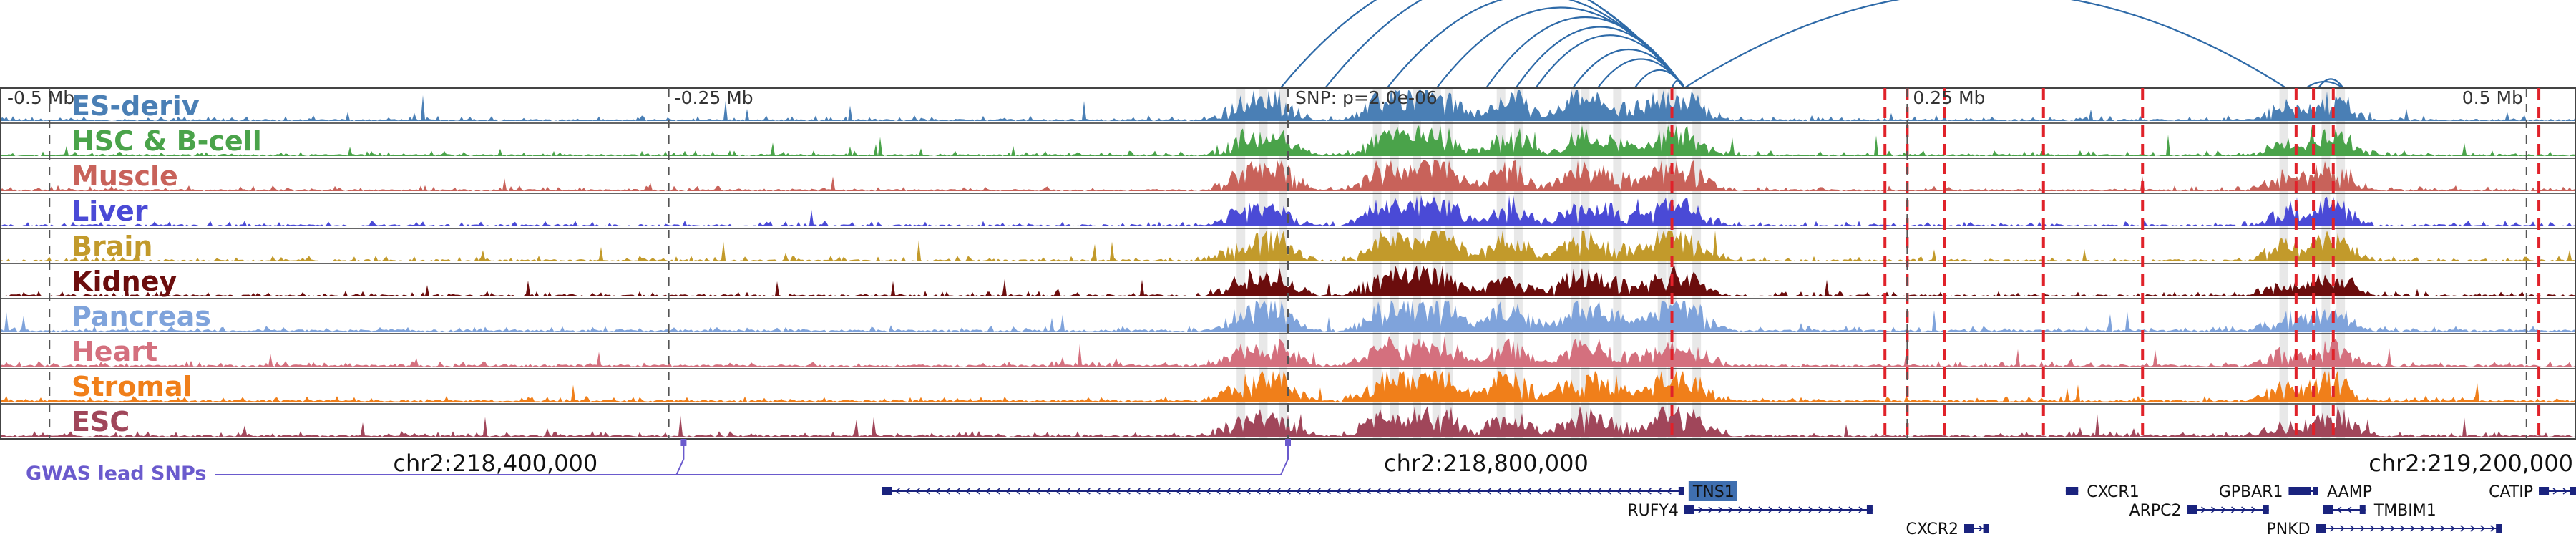 Image resolution: width=2576 pixels, height=537 pixels. Describe the element at coordinates (110, 211) in the screenshot. I see `track-label: Liver` at that location.